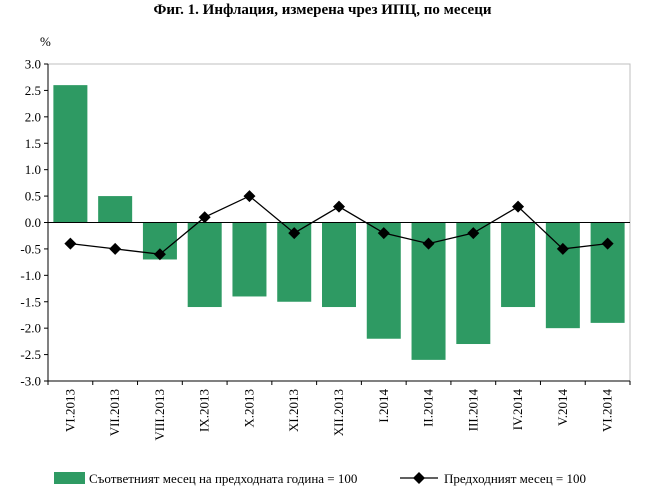  What do you see at coordinates (30, 381) in the screenshot?
I see `y-tick-label: -3.0` at bounding box center [30, 381].